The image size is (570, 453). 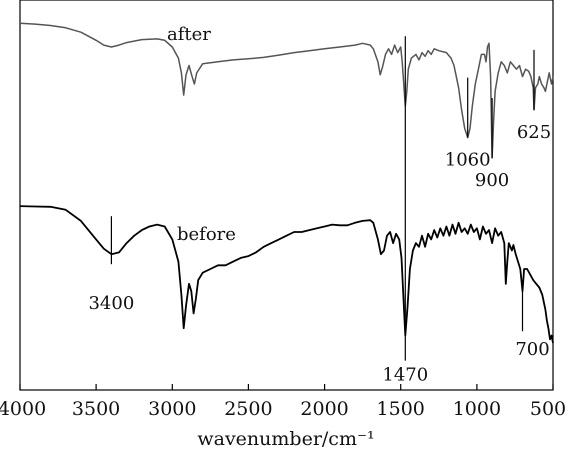 I want to click on annotation-label-1060: 1060, so click(x=468, y=160).